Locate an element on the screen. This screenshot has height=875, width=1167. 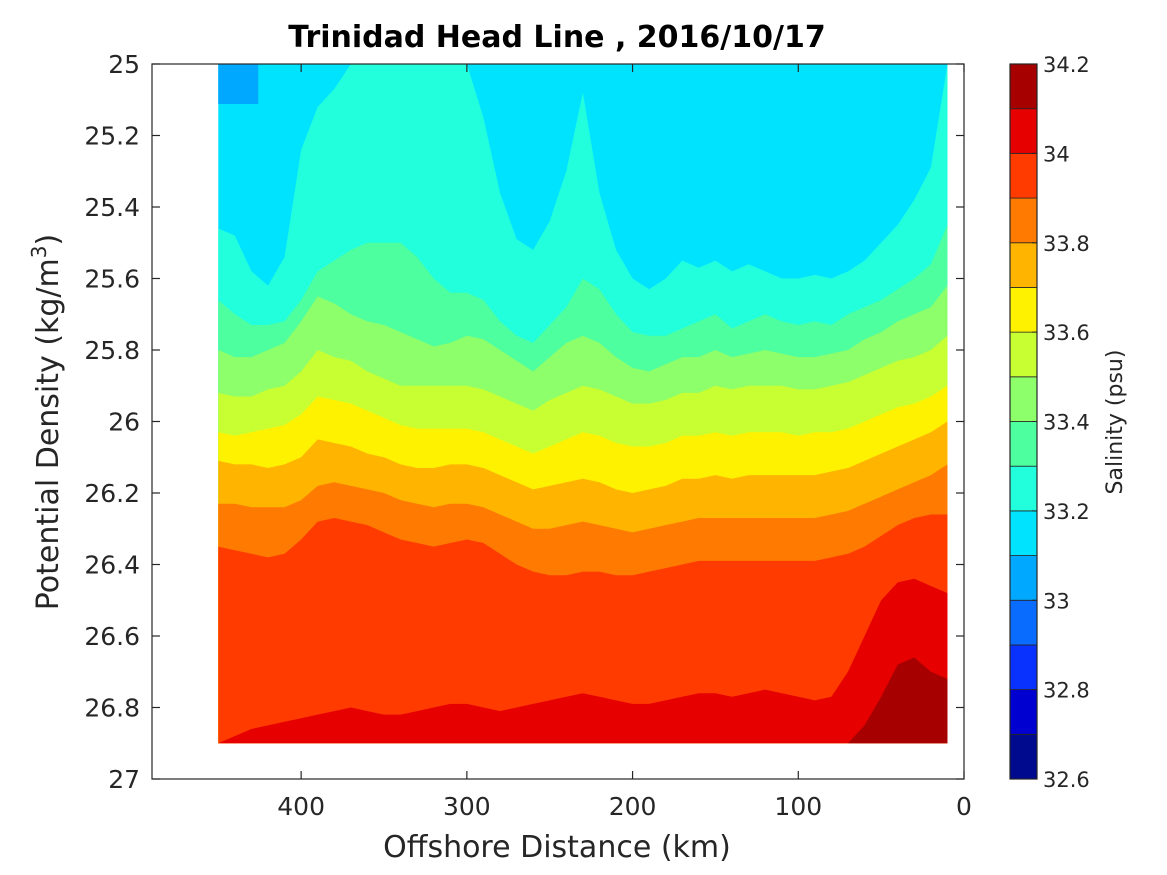
y-axis-label: Potential Density (kg/m3) is located at coordinates (46, 422).